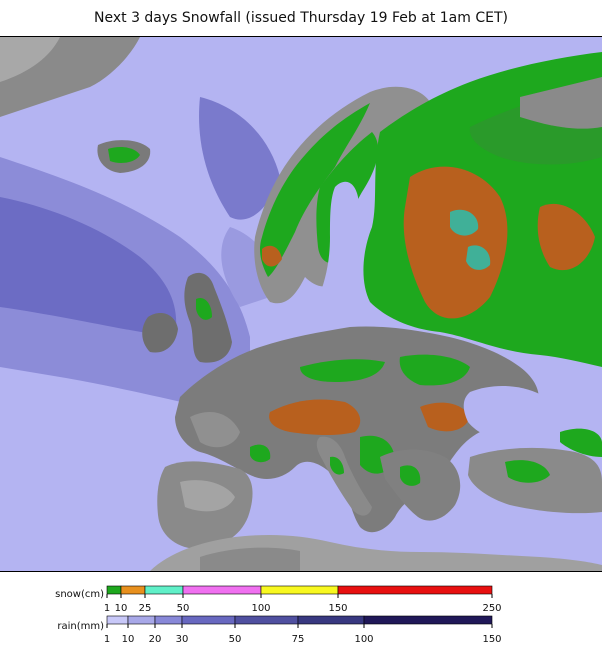 This screenshot has height=645, width=602. What do you see at coordinates (492, 639) in the screenshot?
I see `rain-tick-label: 150` at bounding box center [492, 639].